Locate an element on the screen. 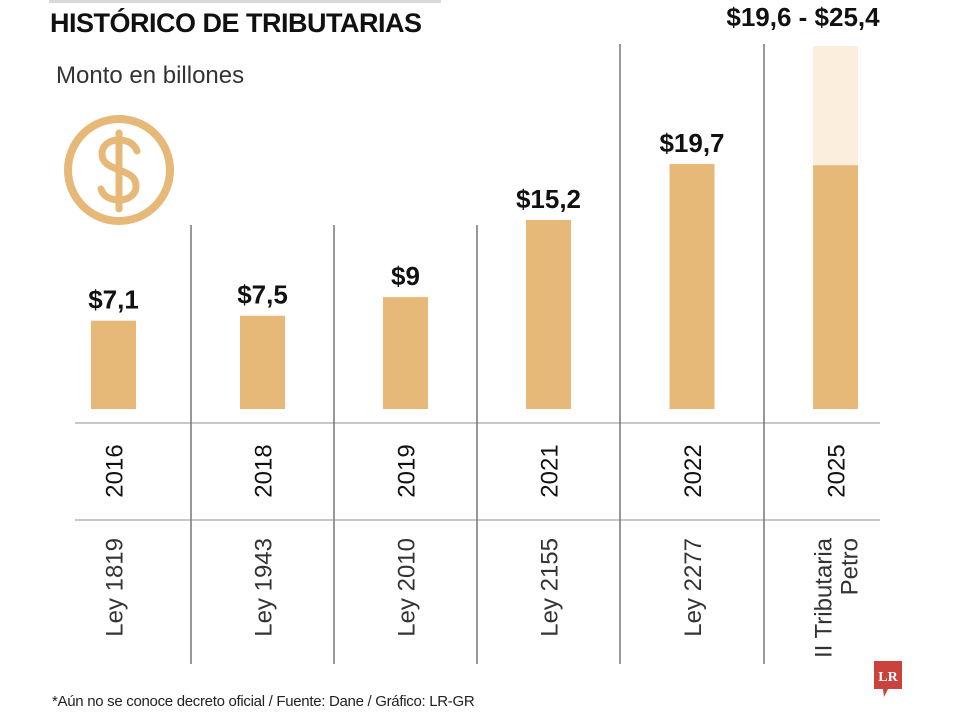  value-label: $19,7 is located at coordinates (691, 143).